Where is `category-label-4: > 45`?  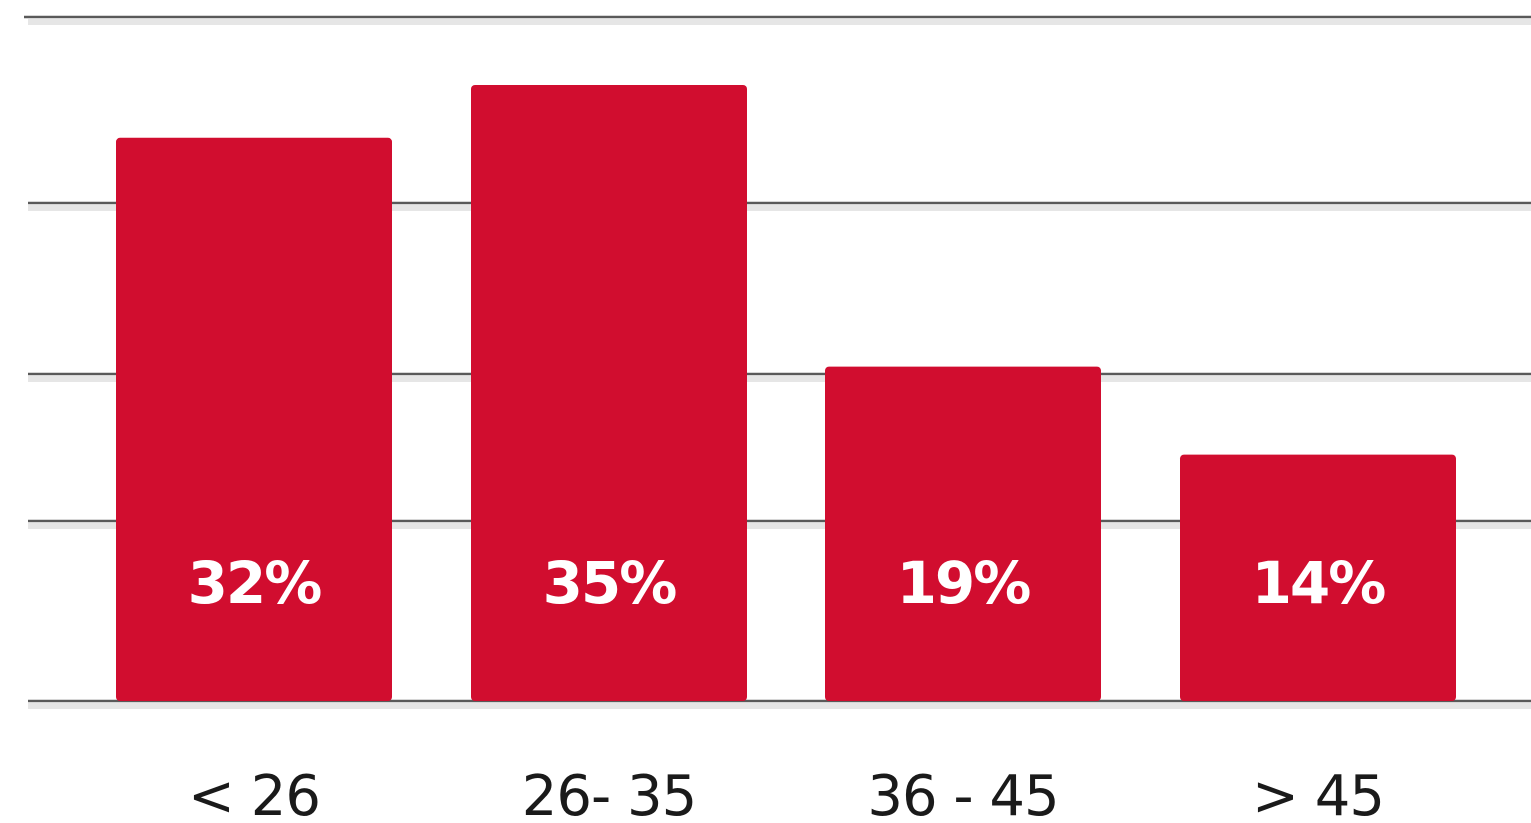
category-label-4: > 45 is located at coordinates (1318, 793).